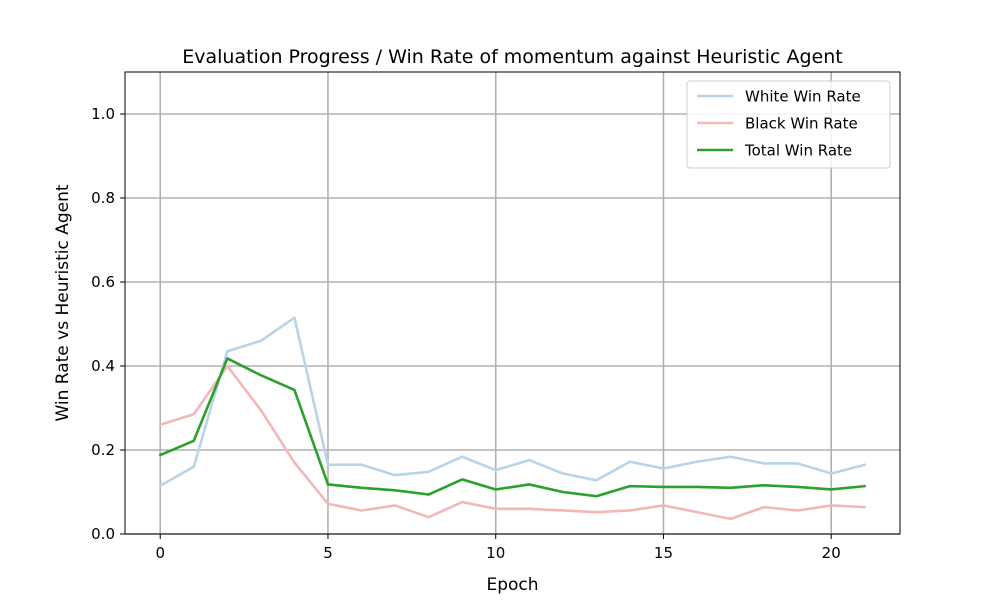 The image size is (1000, 600). I want to click on legend-label-white-win-rate: White Win Rate, so click(803, 97).